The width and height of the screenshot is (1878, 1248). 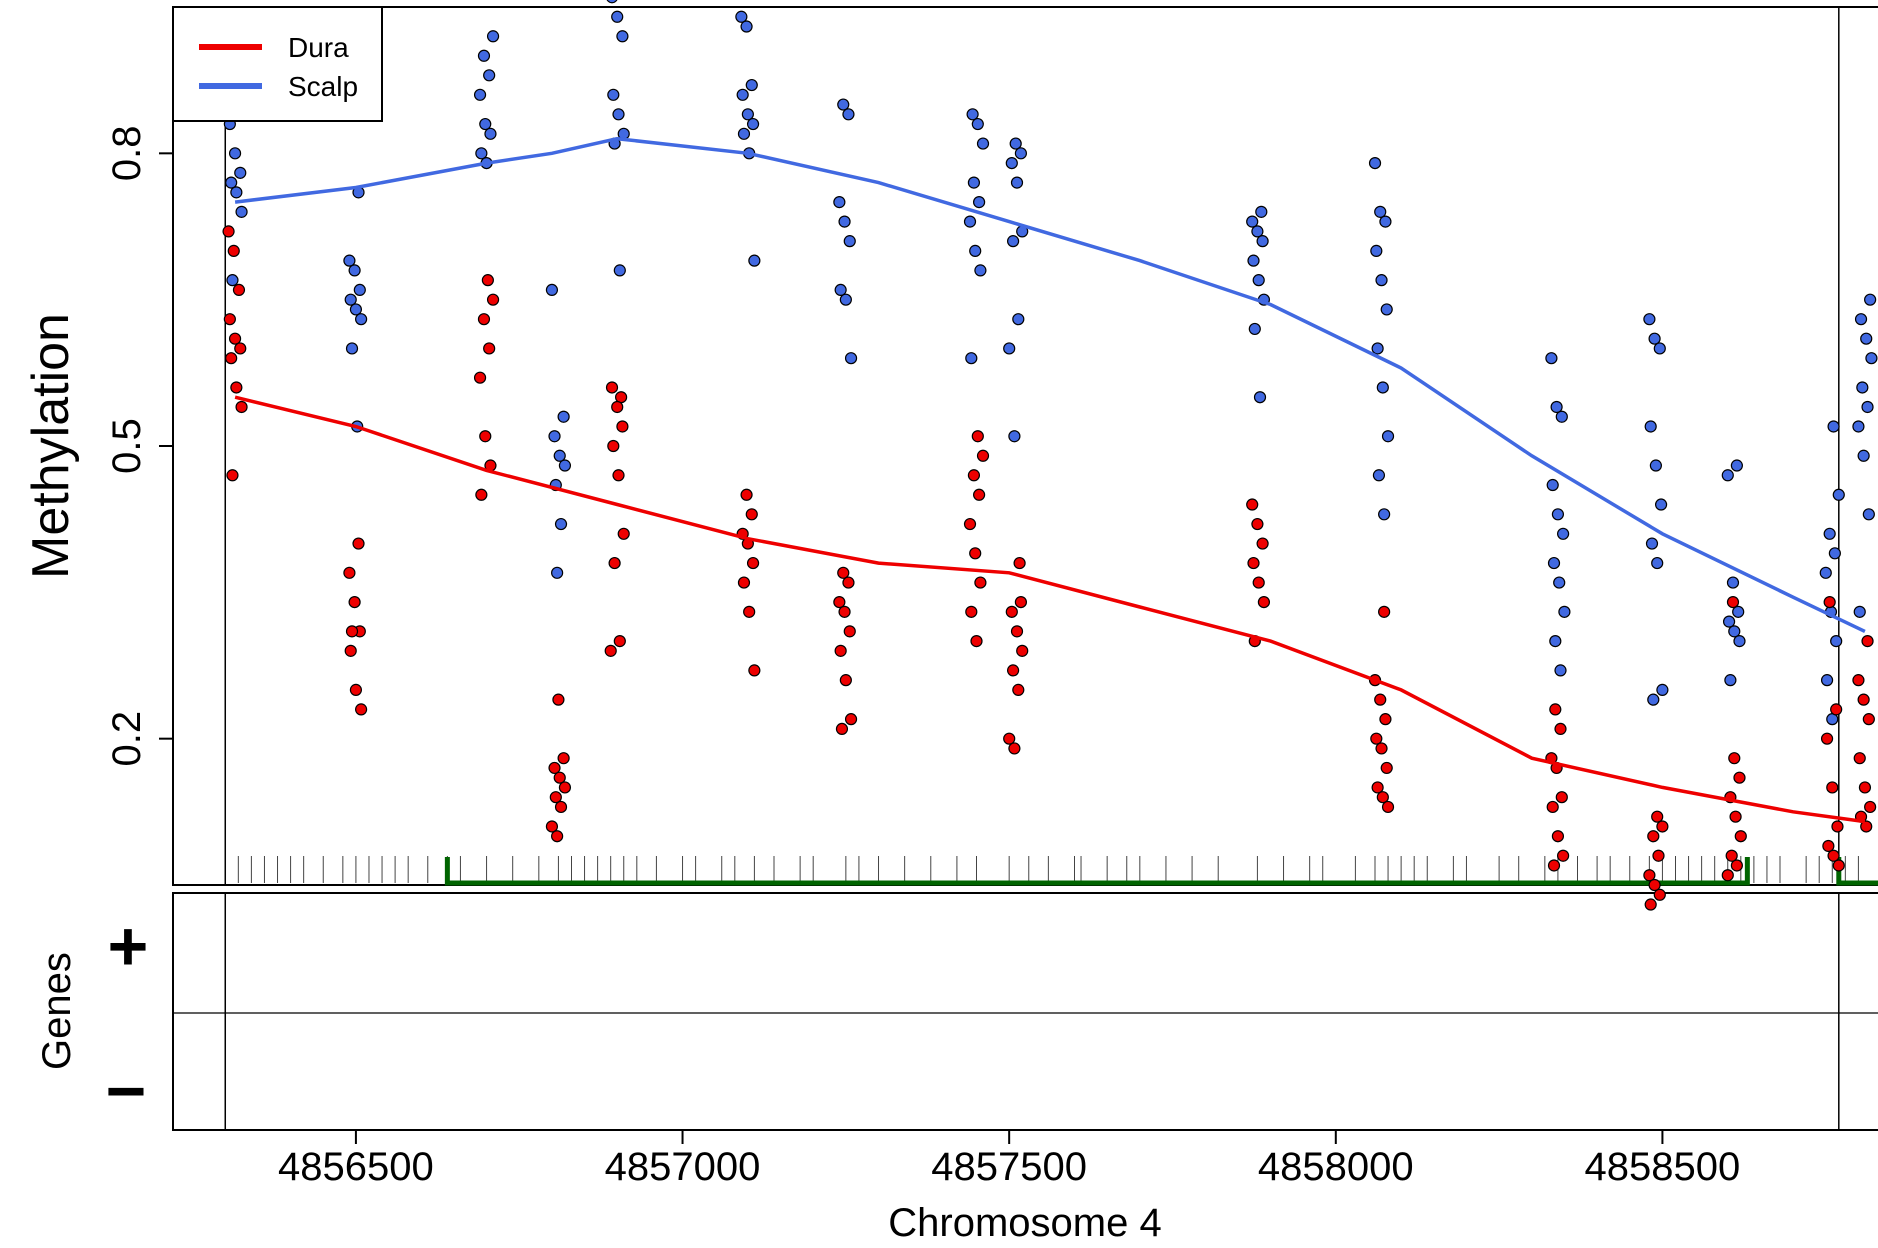 I want to click on x-tick-label: 4856500, so click(x=356, y=1167).